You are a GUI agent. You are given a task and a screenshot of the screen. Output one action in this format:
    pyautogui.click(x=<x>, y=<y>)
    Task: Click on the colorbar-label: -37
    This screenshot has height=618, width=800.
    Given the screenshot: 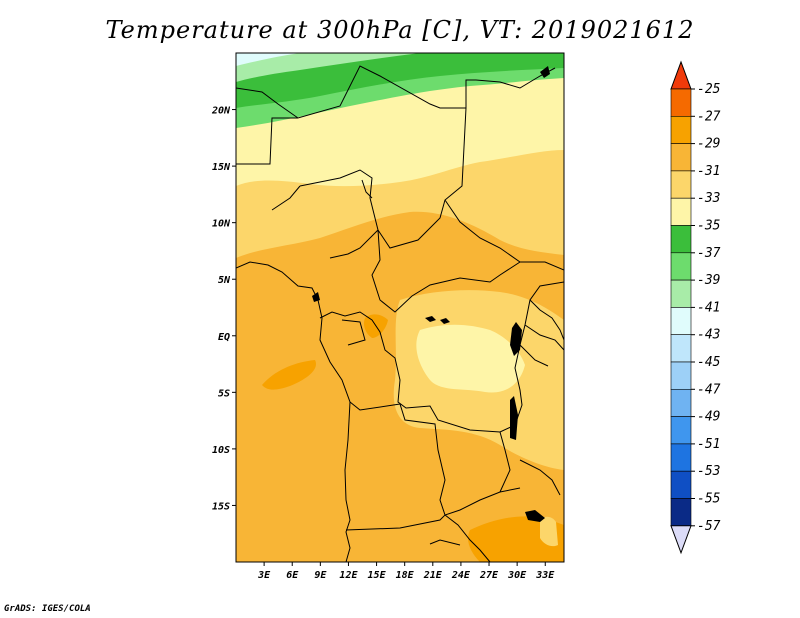 What is the action you would take?
    pyautogui.click(x=709, y=253)
    